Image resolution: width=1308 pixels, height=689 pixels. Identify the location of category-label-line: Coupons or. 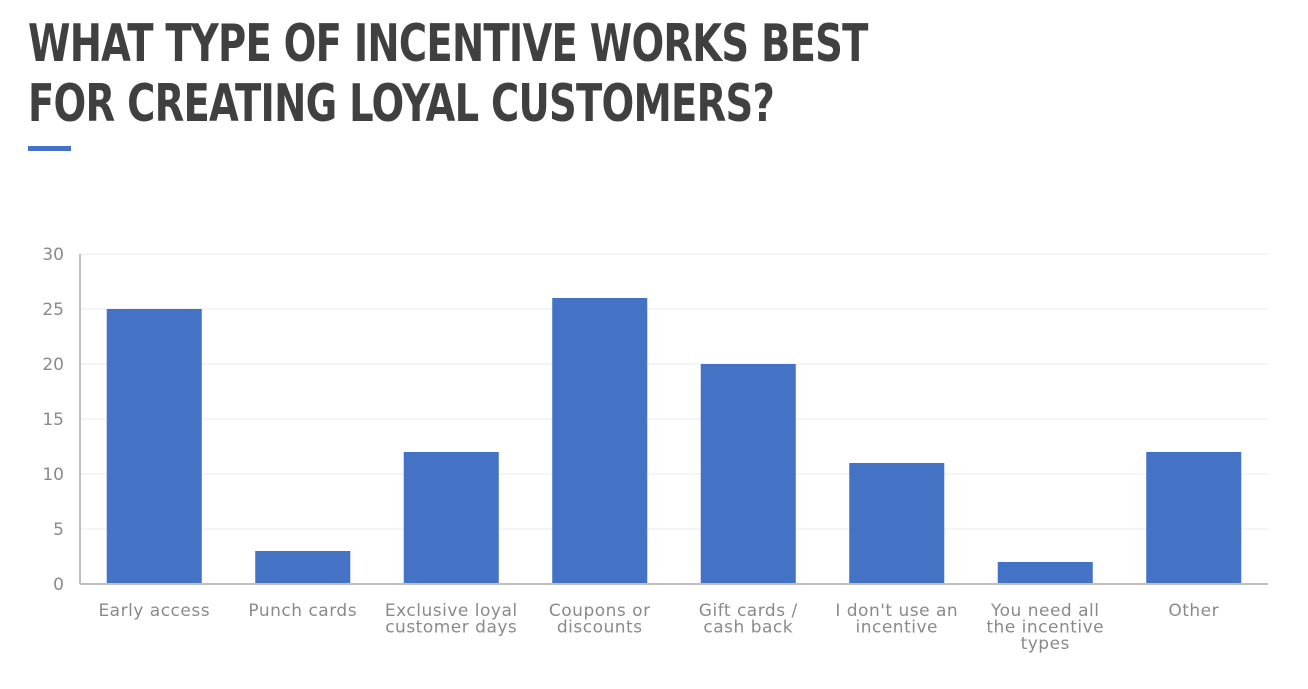
(600, 611).